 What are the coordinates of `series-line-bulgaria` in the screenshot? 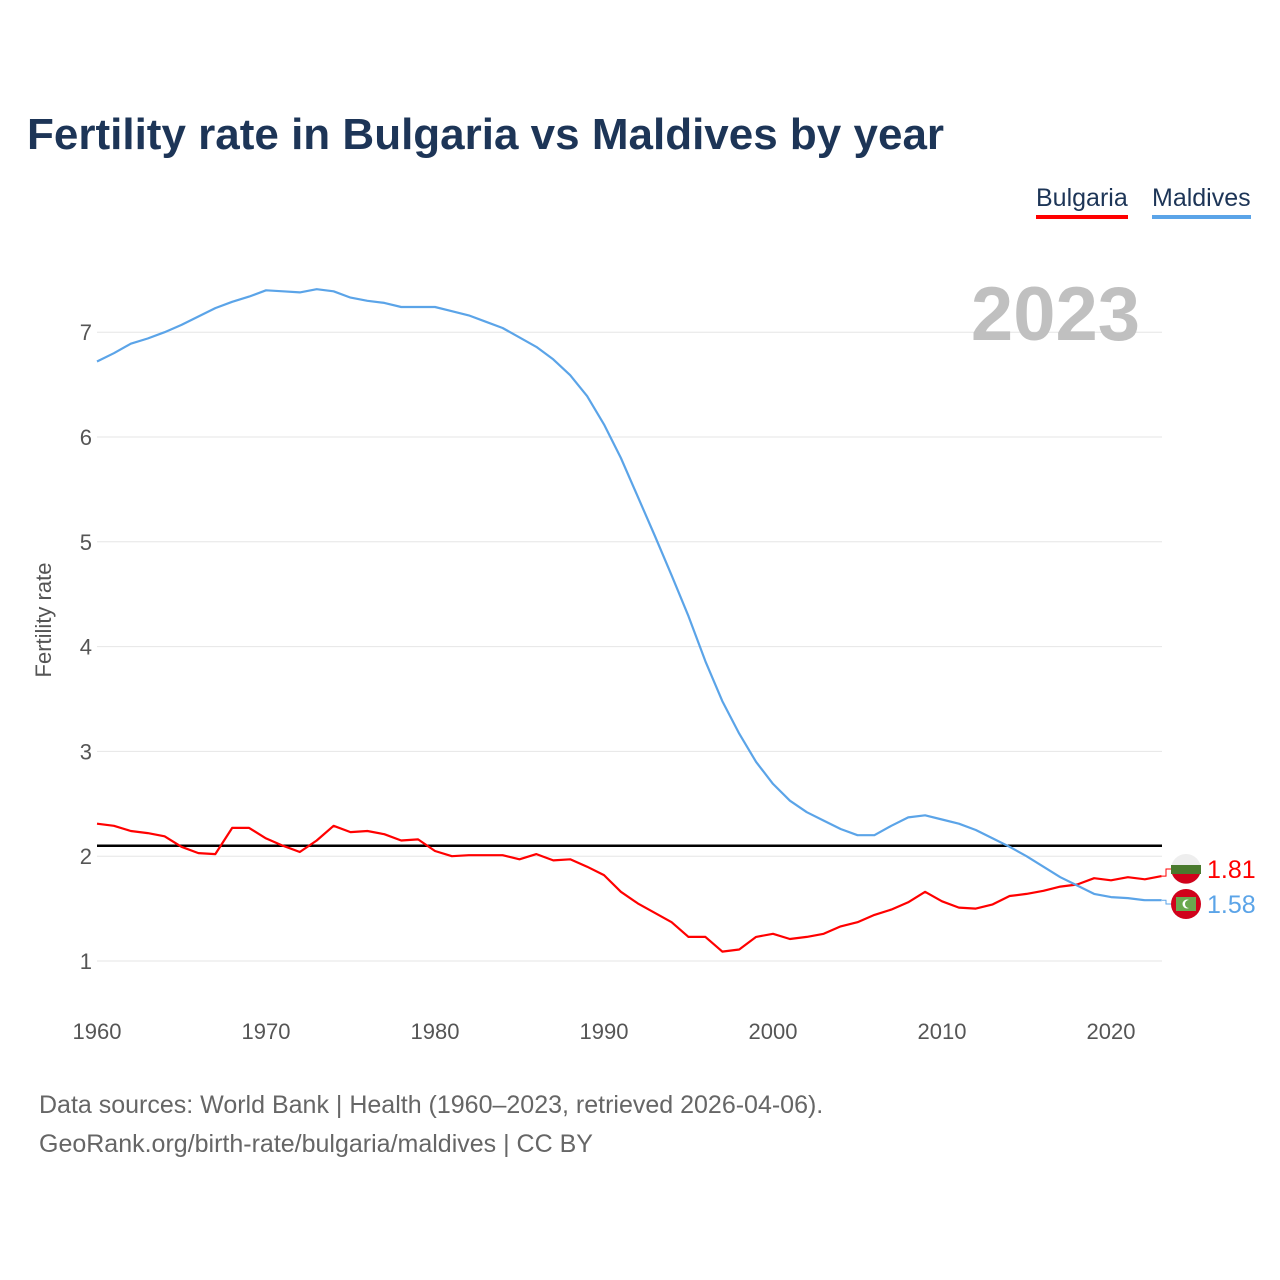 It's located at (629, 887).